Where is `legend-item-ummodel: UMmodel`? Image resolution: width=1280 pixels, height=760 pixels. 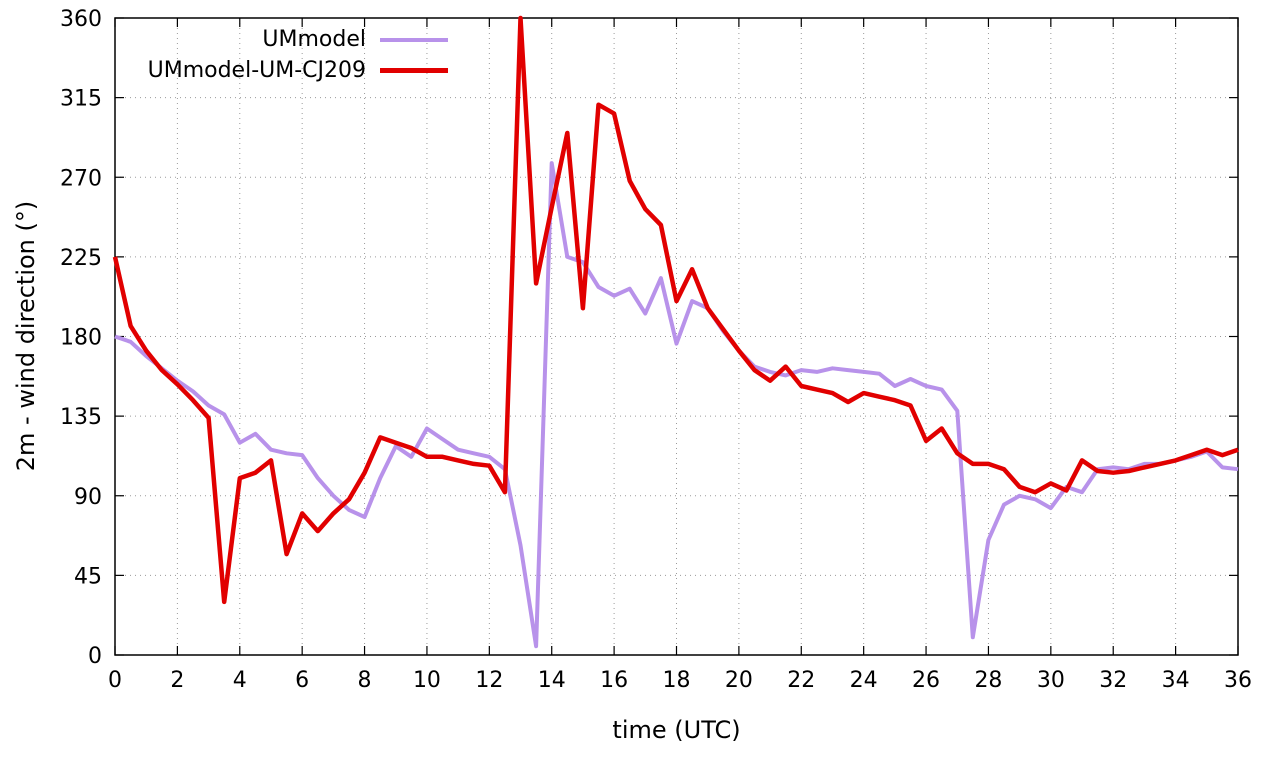
legend-item-ummodel: UMmodel is located at coordinates (283, 39).